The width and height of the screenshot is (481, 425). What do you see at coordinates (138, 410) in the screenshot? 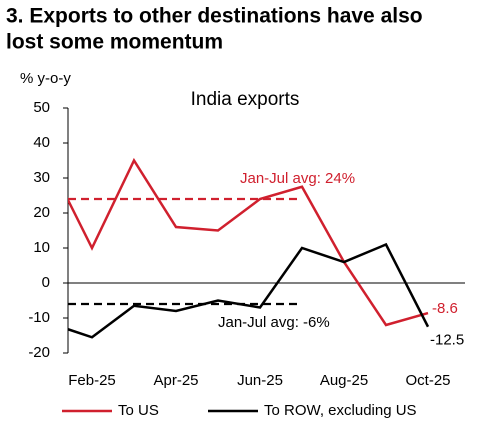
I see `legend-label: To US` at bounding box center [138, 410].